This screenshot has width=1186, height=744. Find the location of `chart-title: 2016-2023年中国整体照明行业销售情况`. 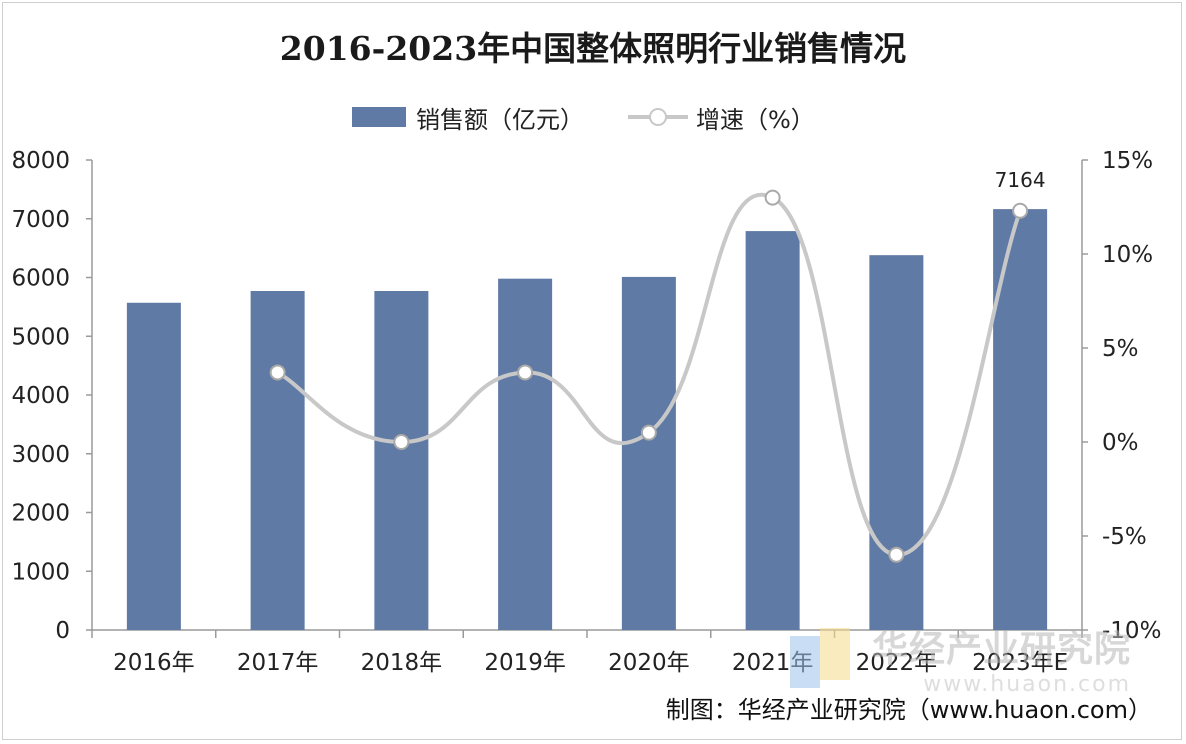

chart-title: 2016-2023年中国整体照明行业销售情况 is located at coordinates (593, 48).